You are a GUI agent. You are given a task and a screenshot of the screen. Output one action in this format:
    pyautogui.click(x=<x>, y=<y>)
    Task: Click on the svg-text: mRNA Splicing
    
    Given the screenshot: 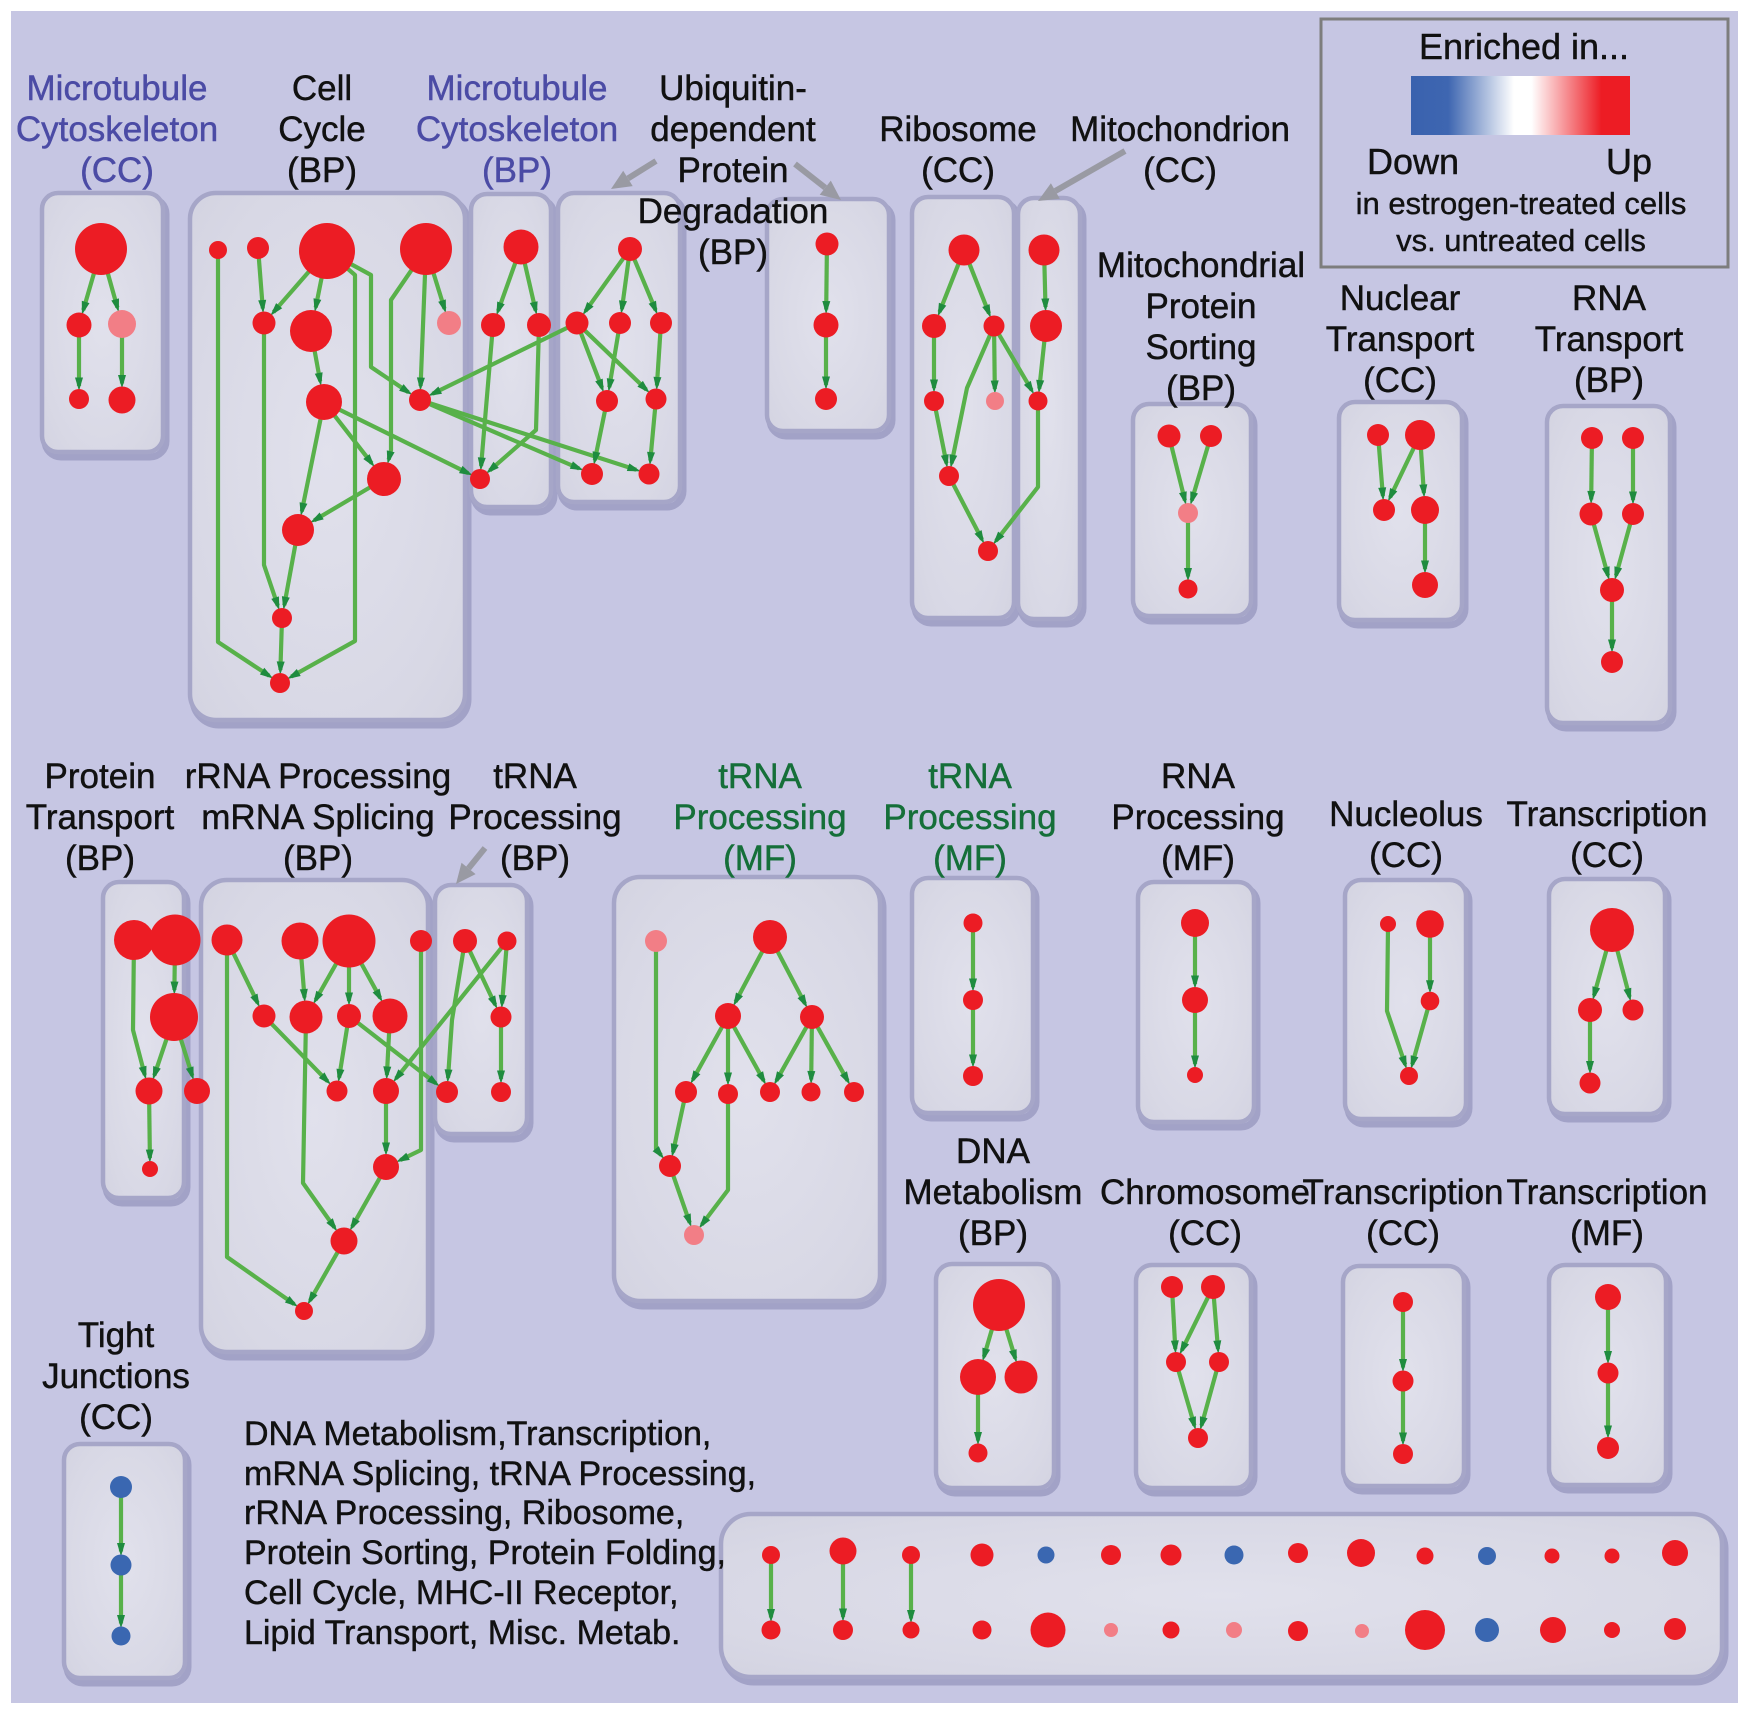 What is the action you would take?
    pyautogui.click(x=317, y=817)
    